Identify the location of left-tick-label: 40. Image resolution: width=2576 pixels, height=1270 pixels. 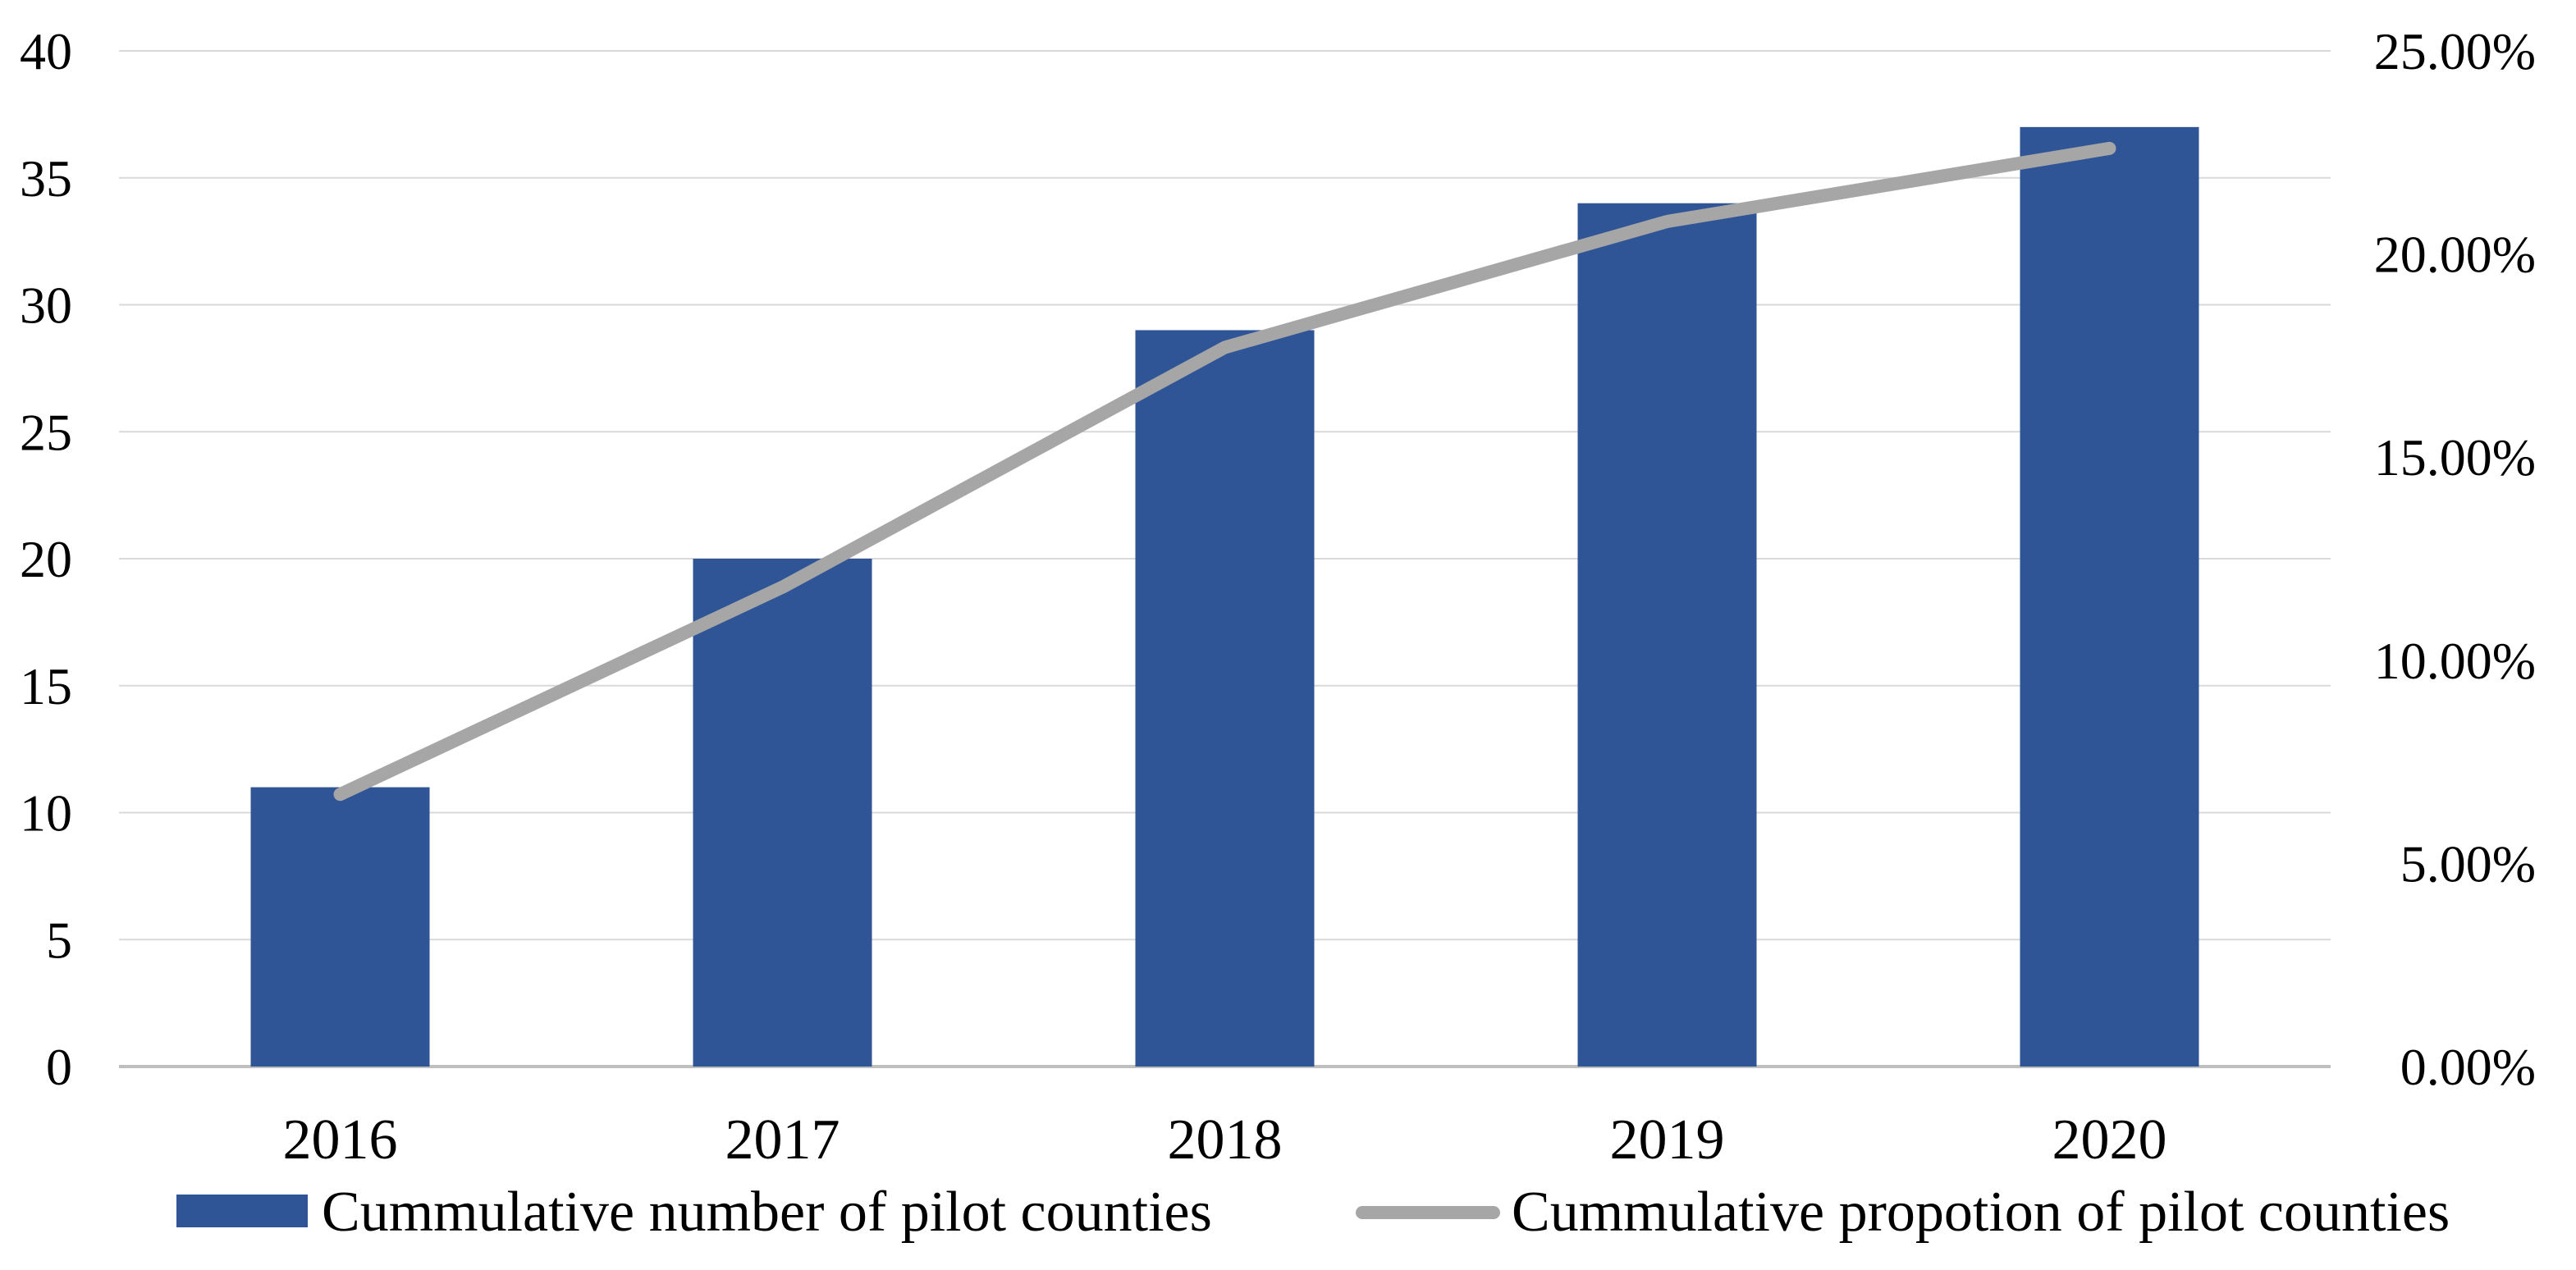
(46, 51).